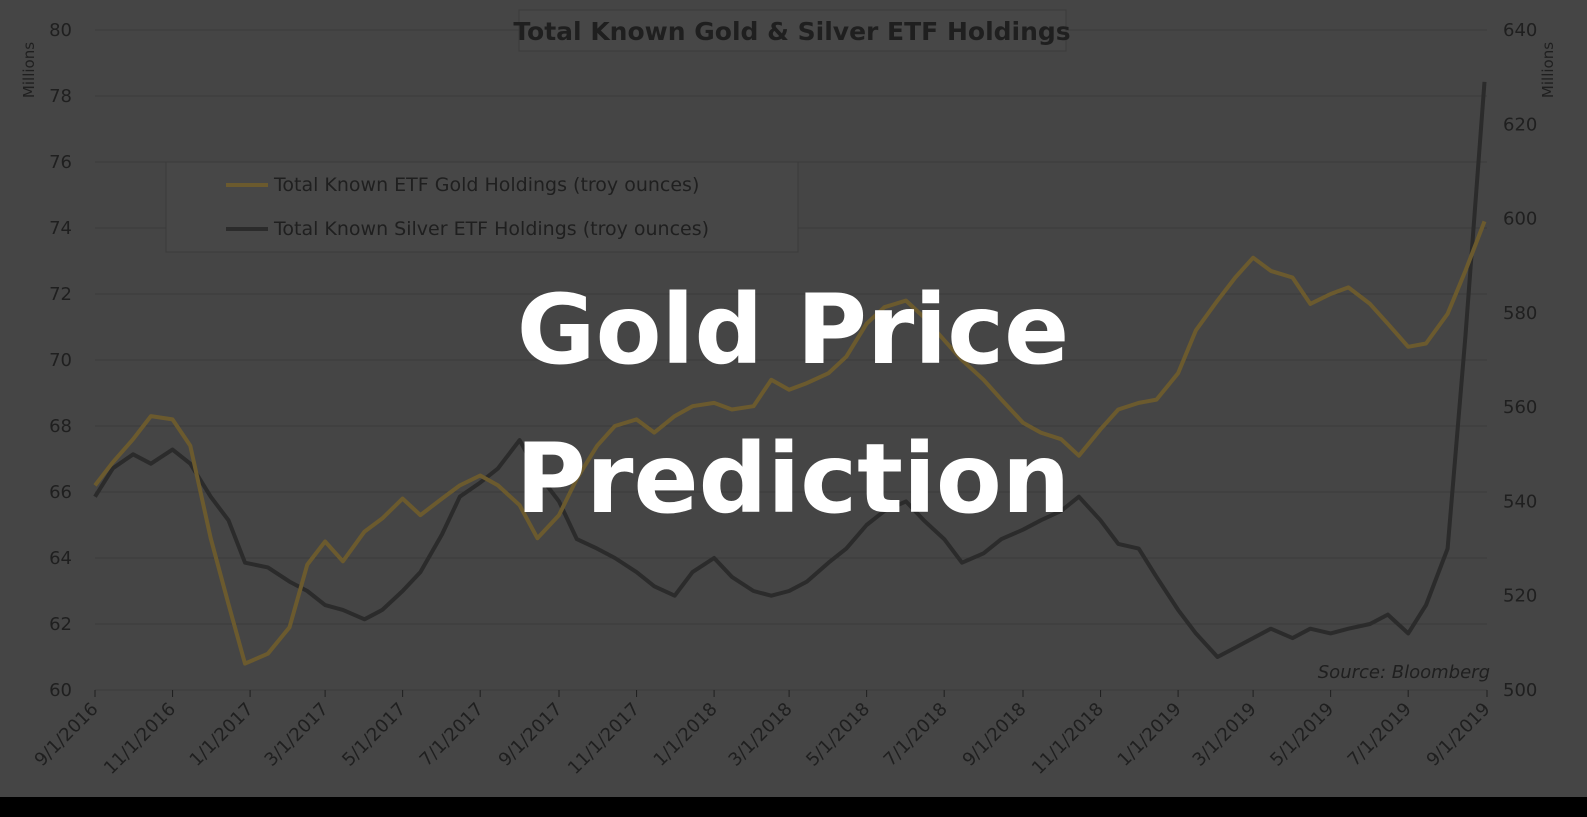  Describe the element at coordinates (1520, 313) in the screenshot. I see `right-tick-label: 580` at that location.